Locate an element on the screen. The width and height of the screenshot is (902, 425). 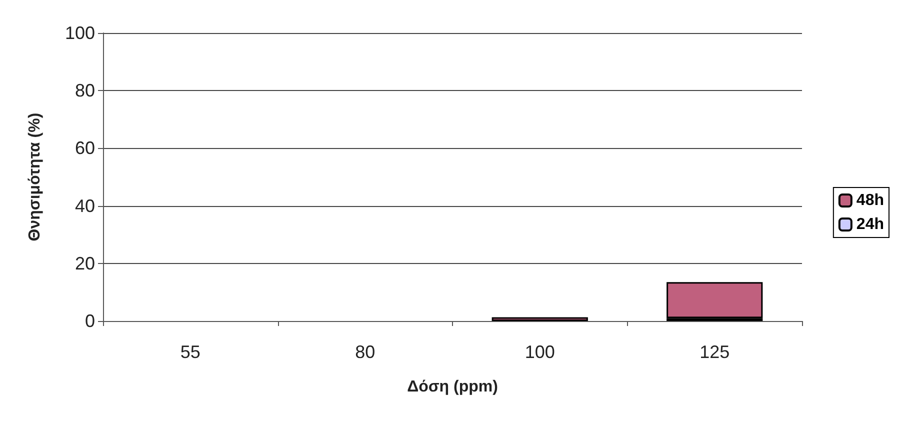
x-tick-label: 100 is located at coordinates (539, 352).